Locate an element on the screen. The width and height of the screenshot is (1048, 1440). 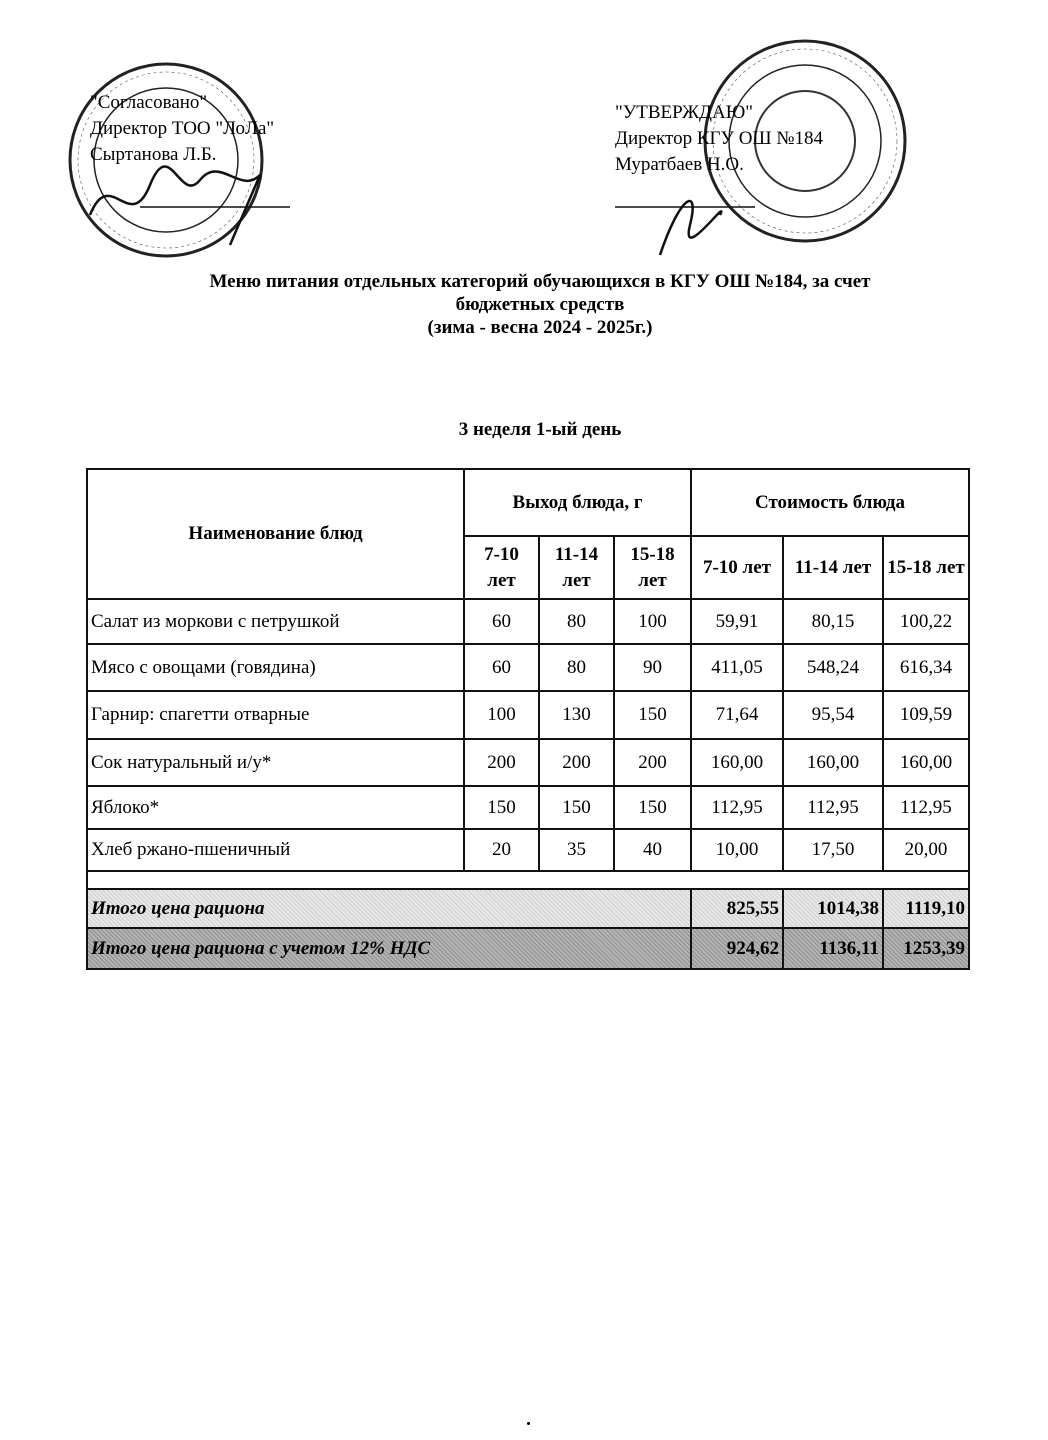
signature-left is located at coordinates (189, 205).